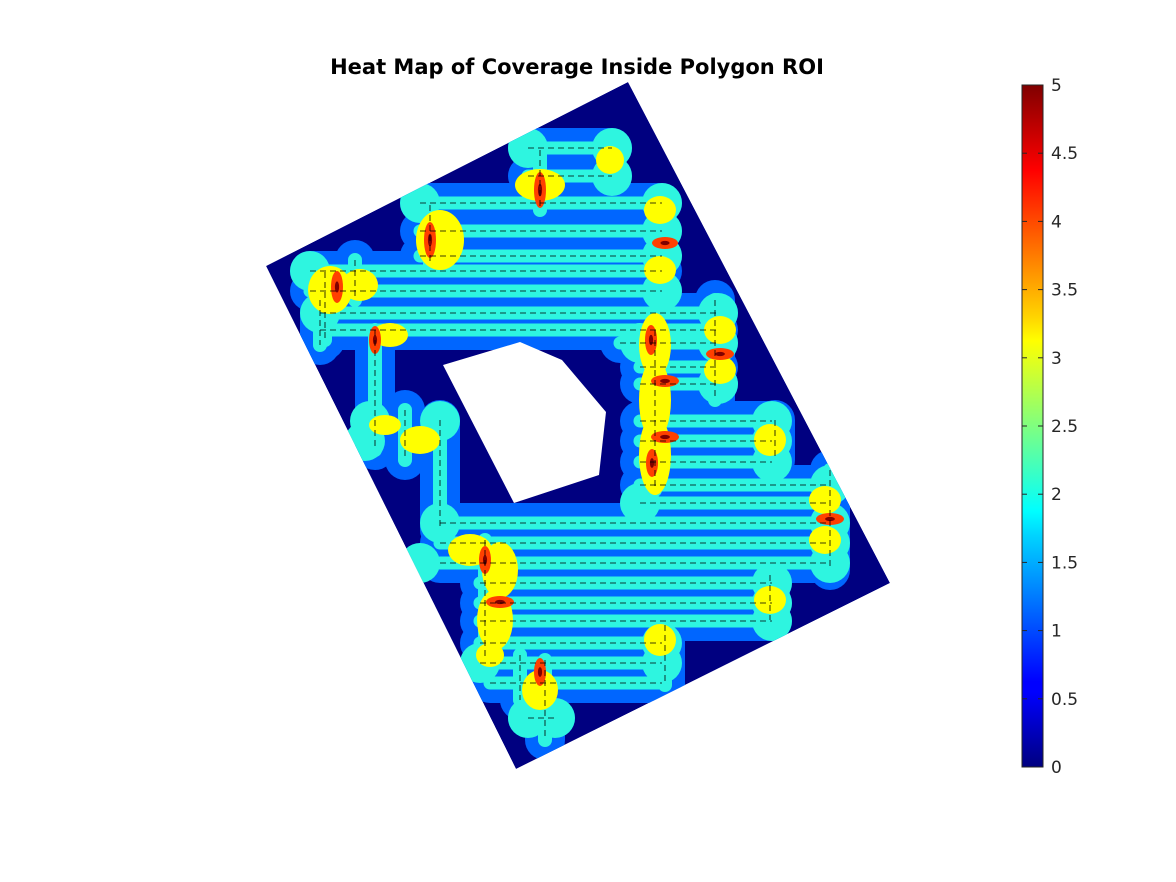  I want to click on colorbar-tick-label: 3, so click(1056, 359).